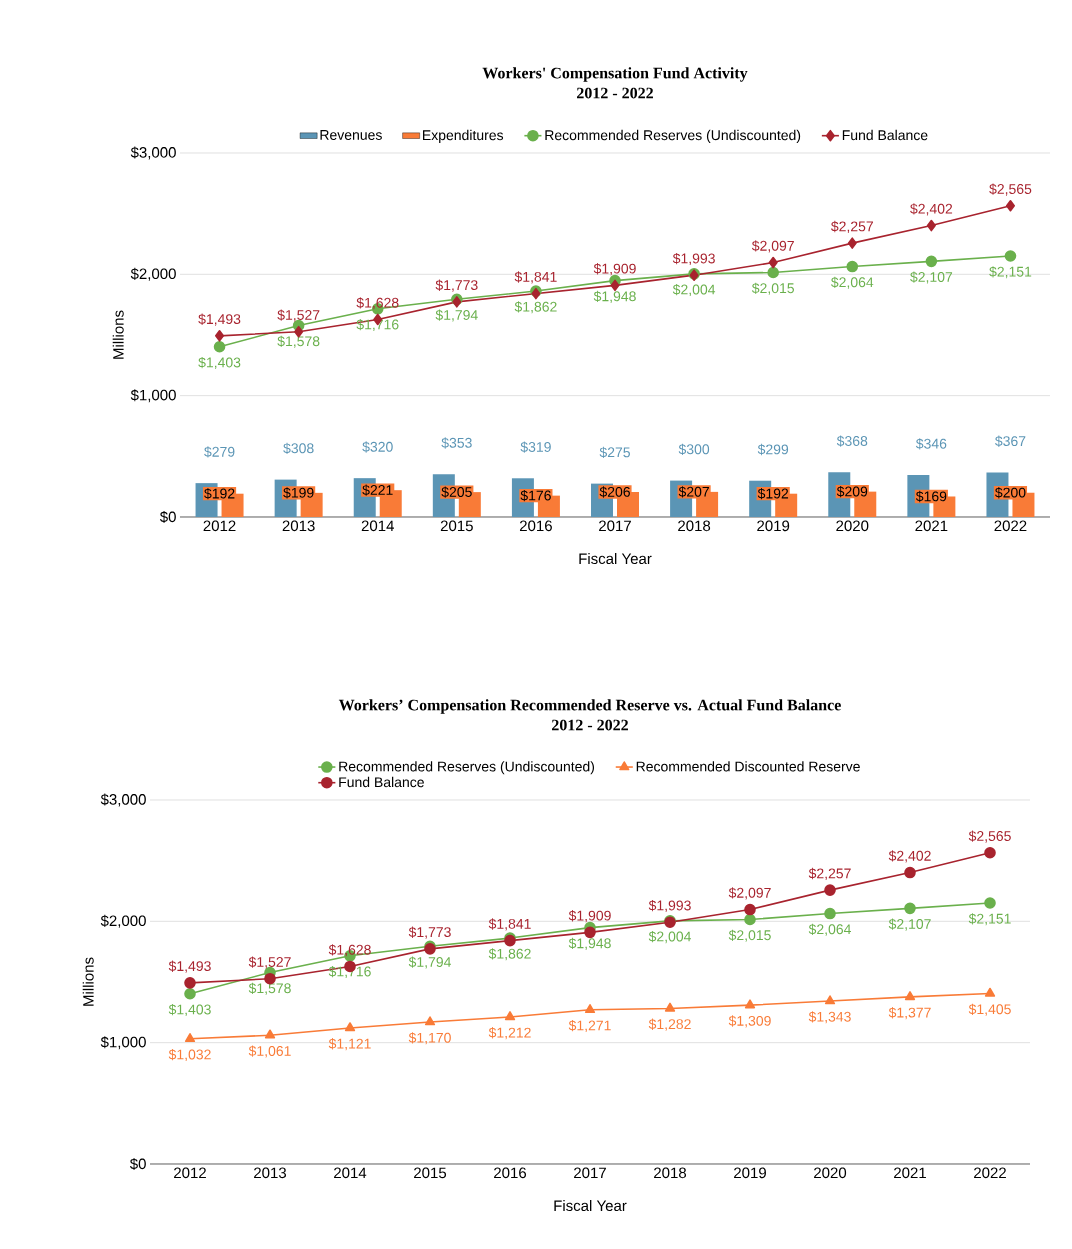 The image size is (1072, 1249). I want to click on data-label: $1,309, so click(749, 1021).